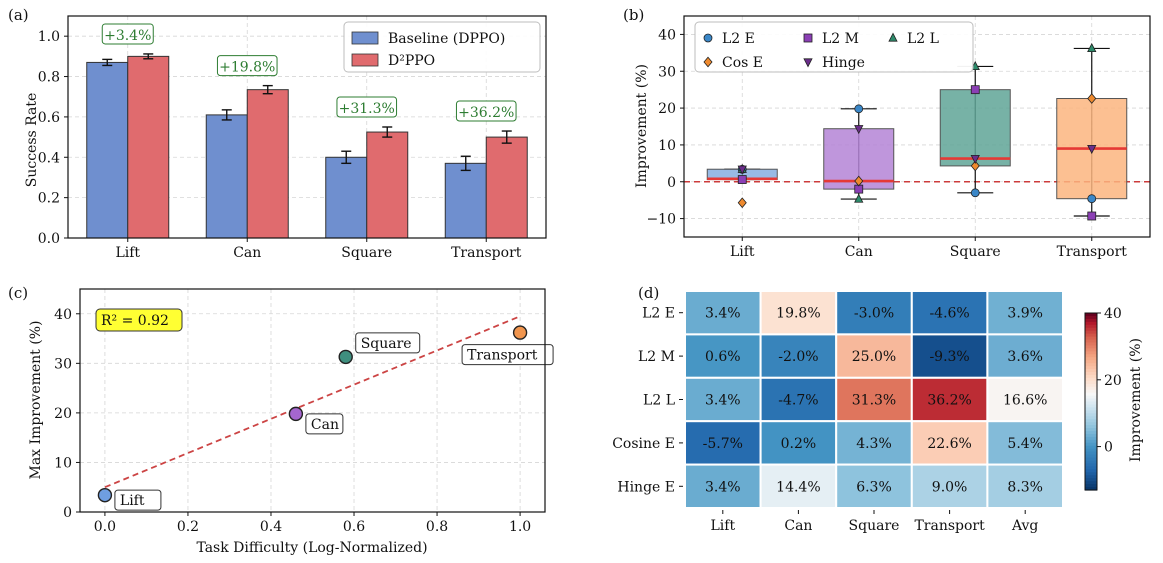 This screenshot has width=1163, height=563. I want to click on x-tick-label: 0.0, so click(105, 527).